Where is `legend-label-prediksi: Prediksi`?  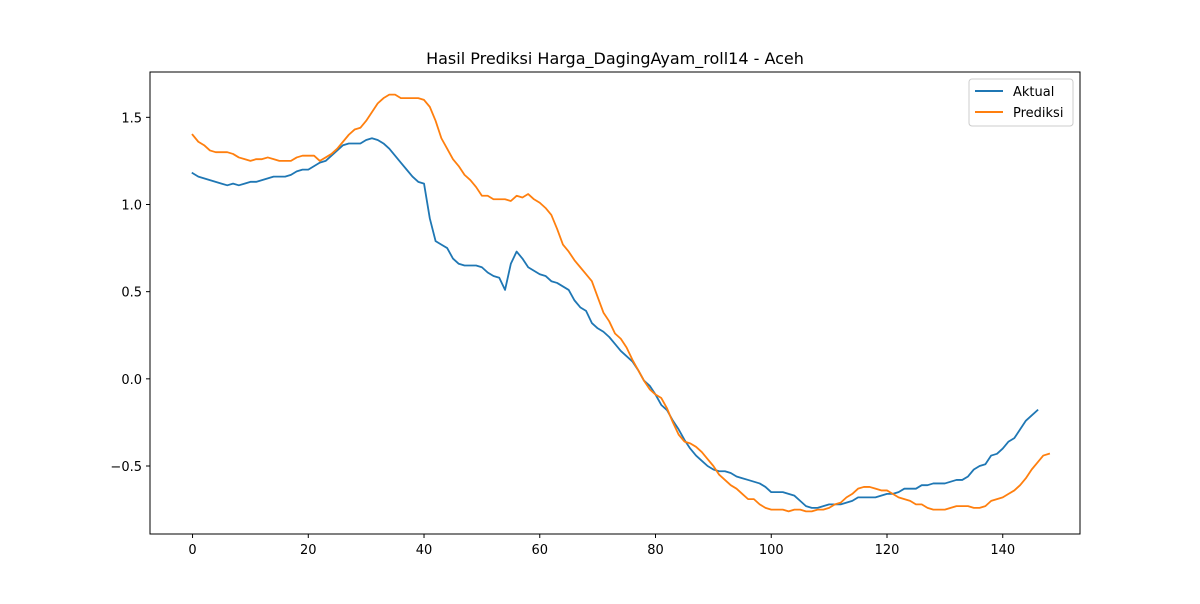 legend-label-prediksi: Prediksi is located at coordinates (1038, 113).